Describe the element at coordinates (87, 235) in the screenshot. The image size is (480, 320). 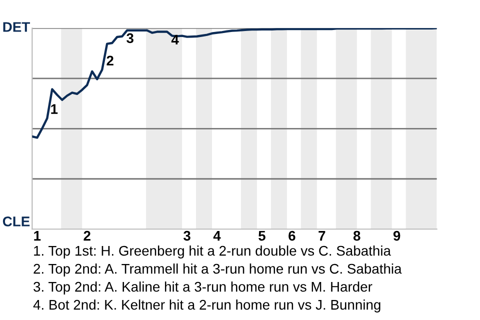
I see `x-tick-label: 2` at that location.